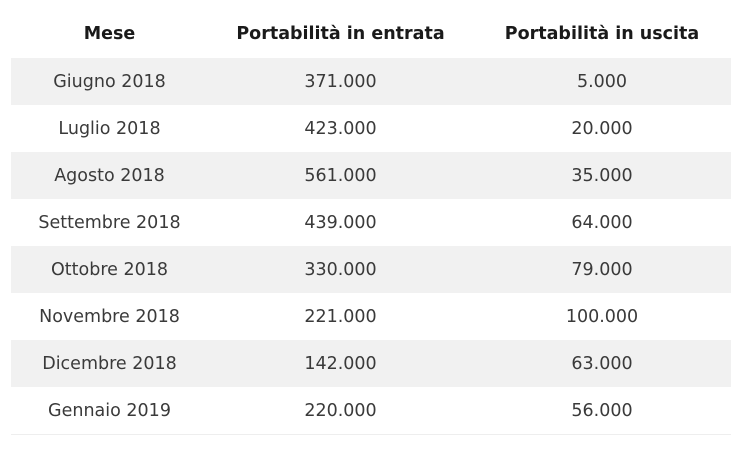 The image size is (745, 459). I want to click on header-month: Mese, so click(109, 34).